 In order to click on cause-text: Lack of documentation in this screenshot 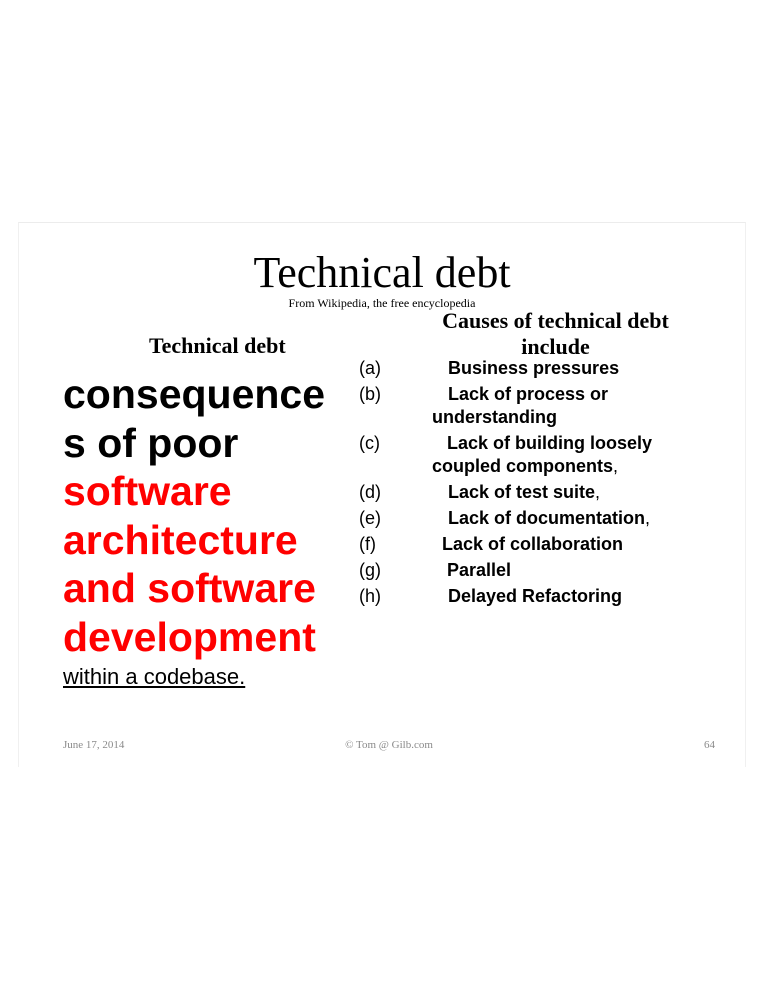, I will do `click(547, 518)`.